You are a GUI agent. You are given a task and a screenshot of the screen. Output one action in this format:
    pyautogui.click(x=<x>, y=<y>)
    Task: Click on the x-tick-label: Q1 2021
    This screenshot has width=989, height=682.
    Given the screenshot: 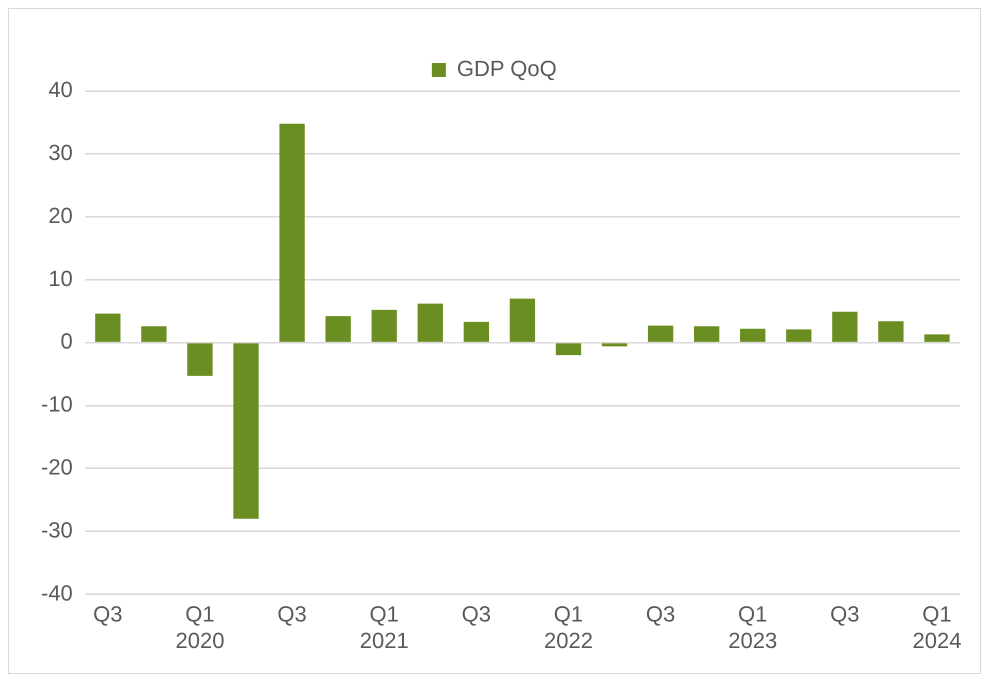 What is the action you would take?
    pyautogui.click(x=384, y=627)
    